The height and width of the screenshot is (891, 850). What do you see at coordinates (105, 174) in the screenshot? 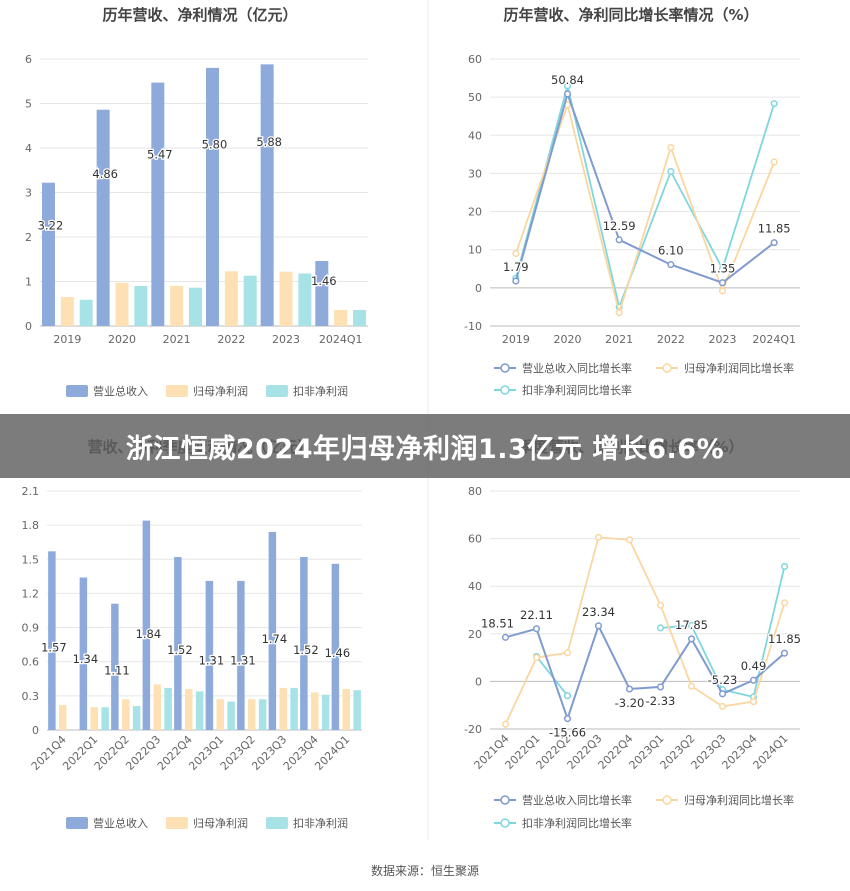
I see `data-label: 4.86` at bounding box center [105, 174].